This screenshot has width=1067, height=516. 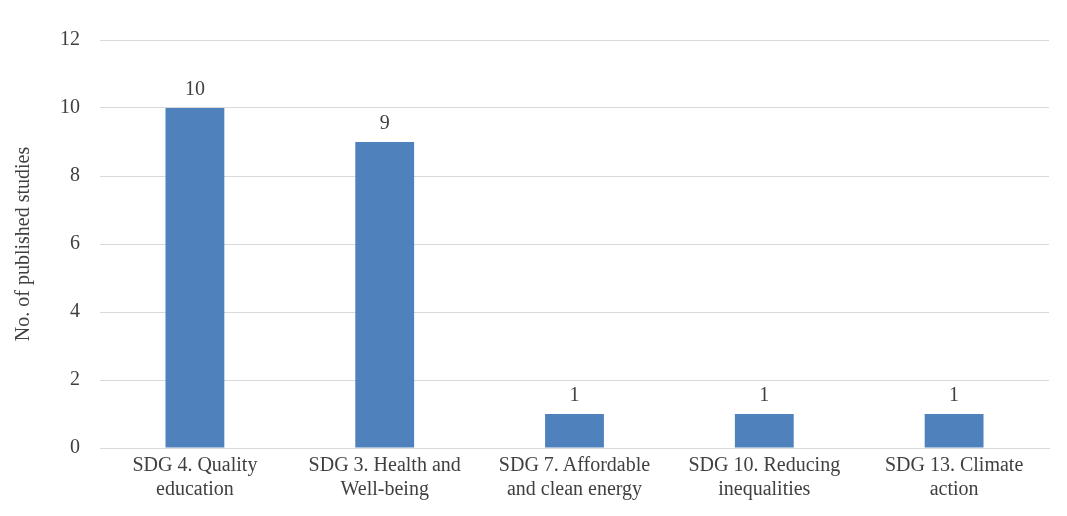 What do you see at coordinates (75, 174) in the screenshot?
I see `y-tick-label: 8` at bounding box center [75, 174].